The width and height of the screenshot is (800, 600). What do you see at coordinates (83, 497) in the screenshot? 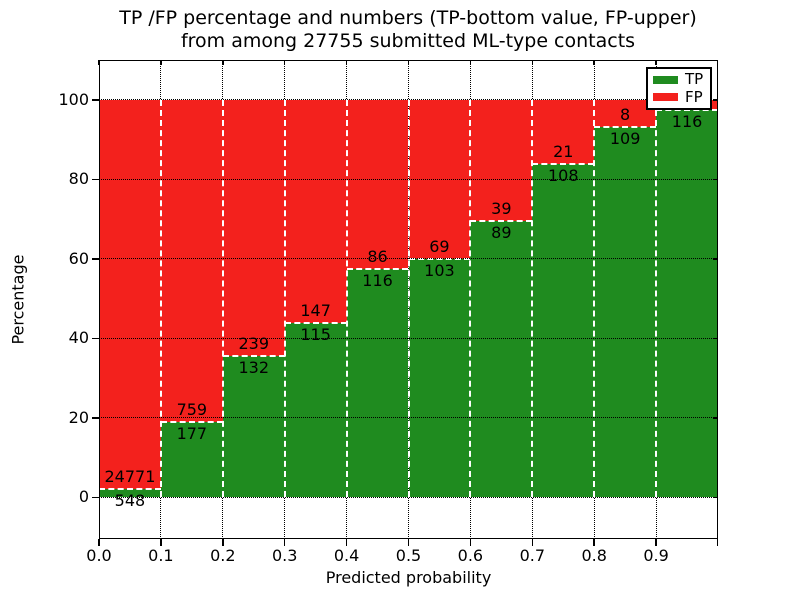
I see `y-tick-label: 0` at bounding box center [83, 497].